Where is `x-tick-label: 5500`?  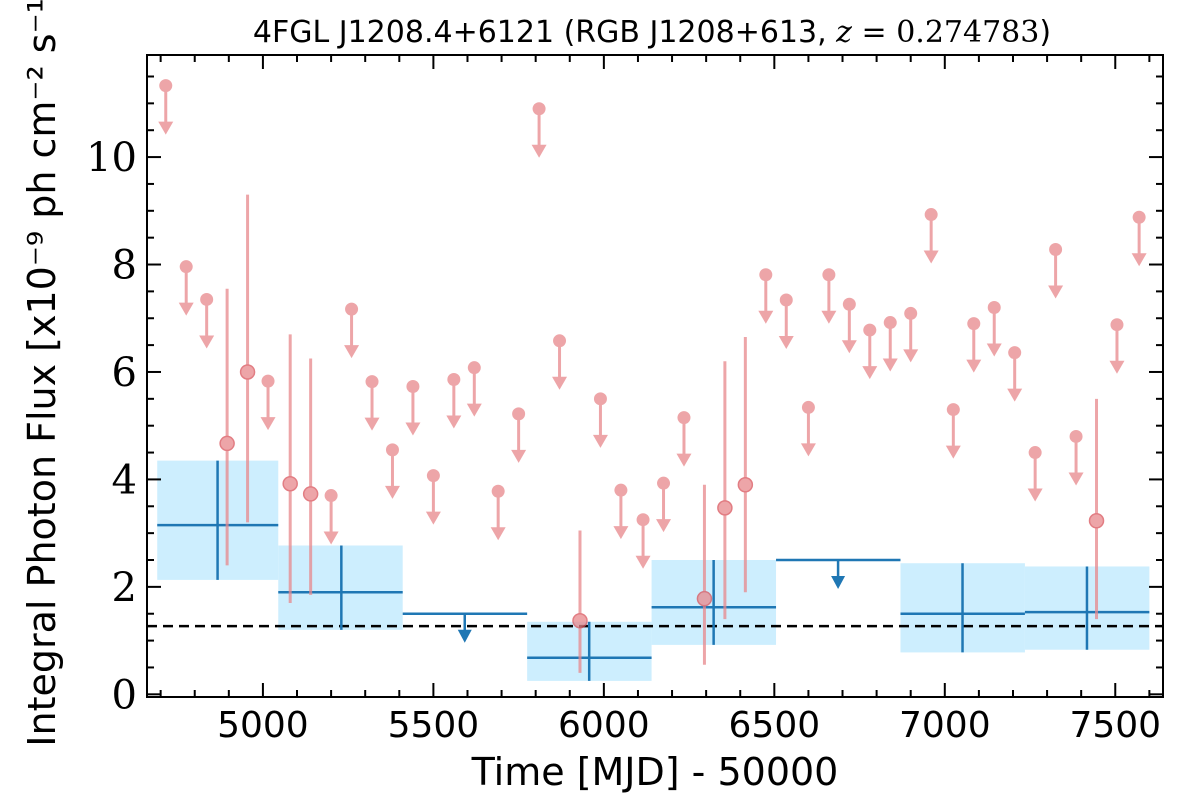
x-tick-label: 5500 is located at coordinates (434, 725).